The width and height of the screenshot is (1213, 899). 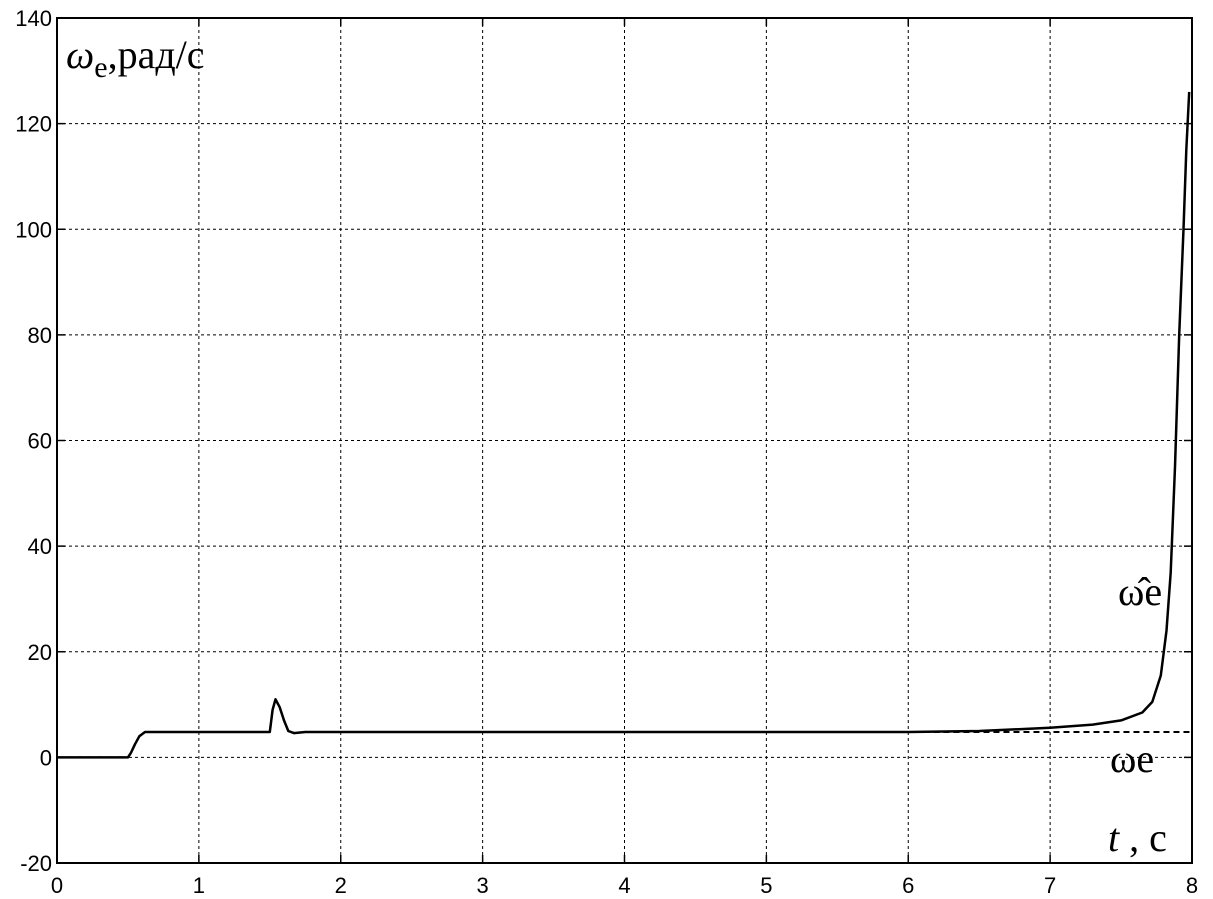 What do you see at coordinates (33, 124) in the screenshot?
I see `y-tick-label-7: 120` at bounding box center [33, 124].